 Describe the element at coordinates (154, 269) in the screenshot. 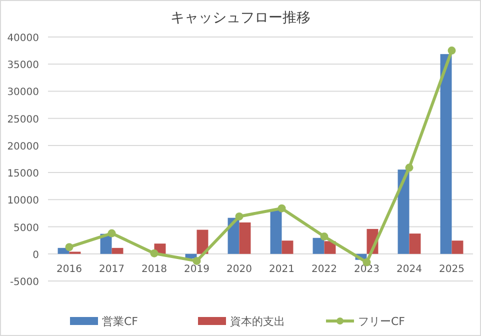

I see `x-tick-label: 2018` at that location.